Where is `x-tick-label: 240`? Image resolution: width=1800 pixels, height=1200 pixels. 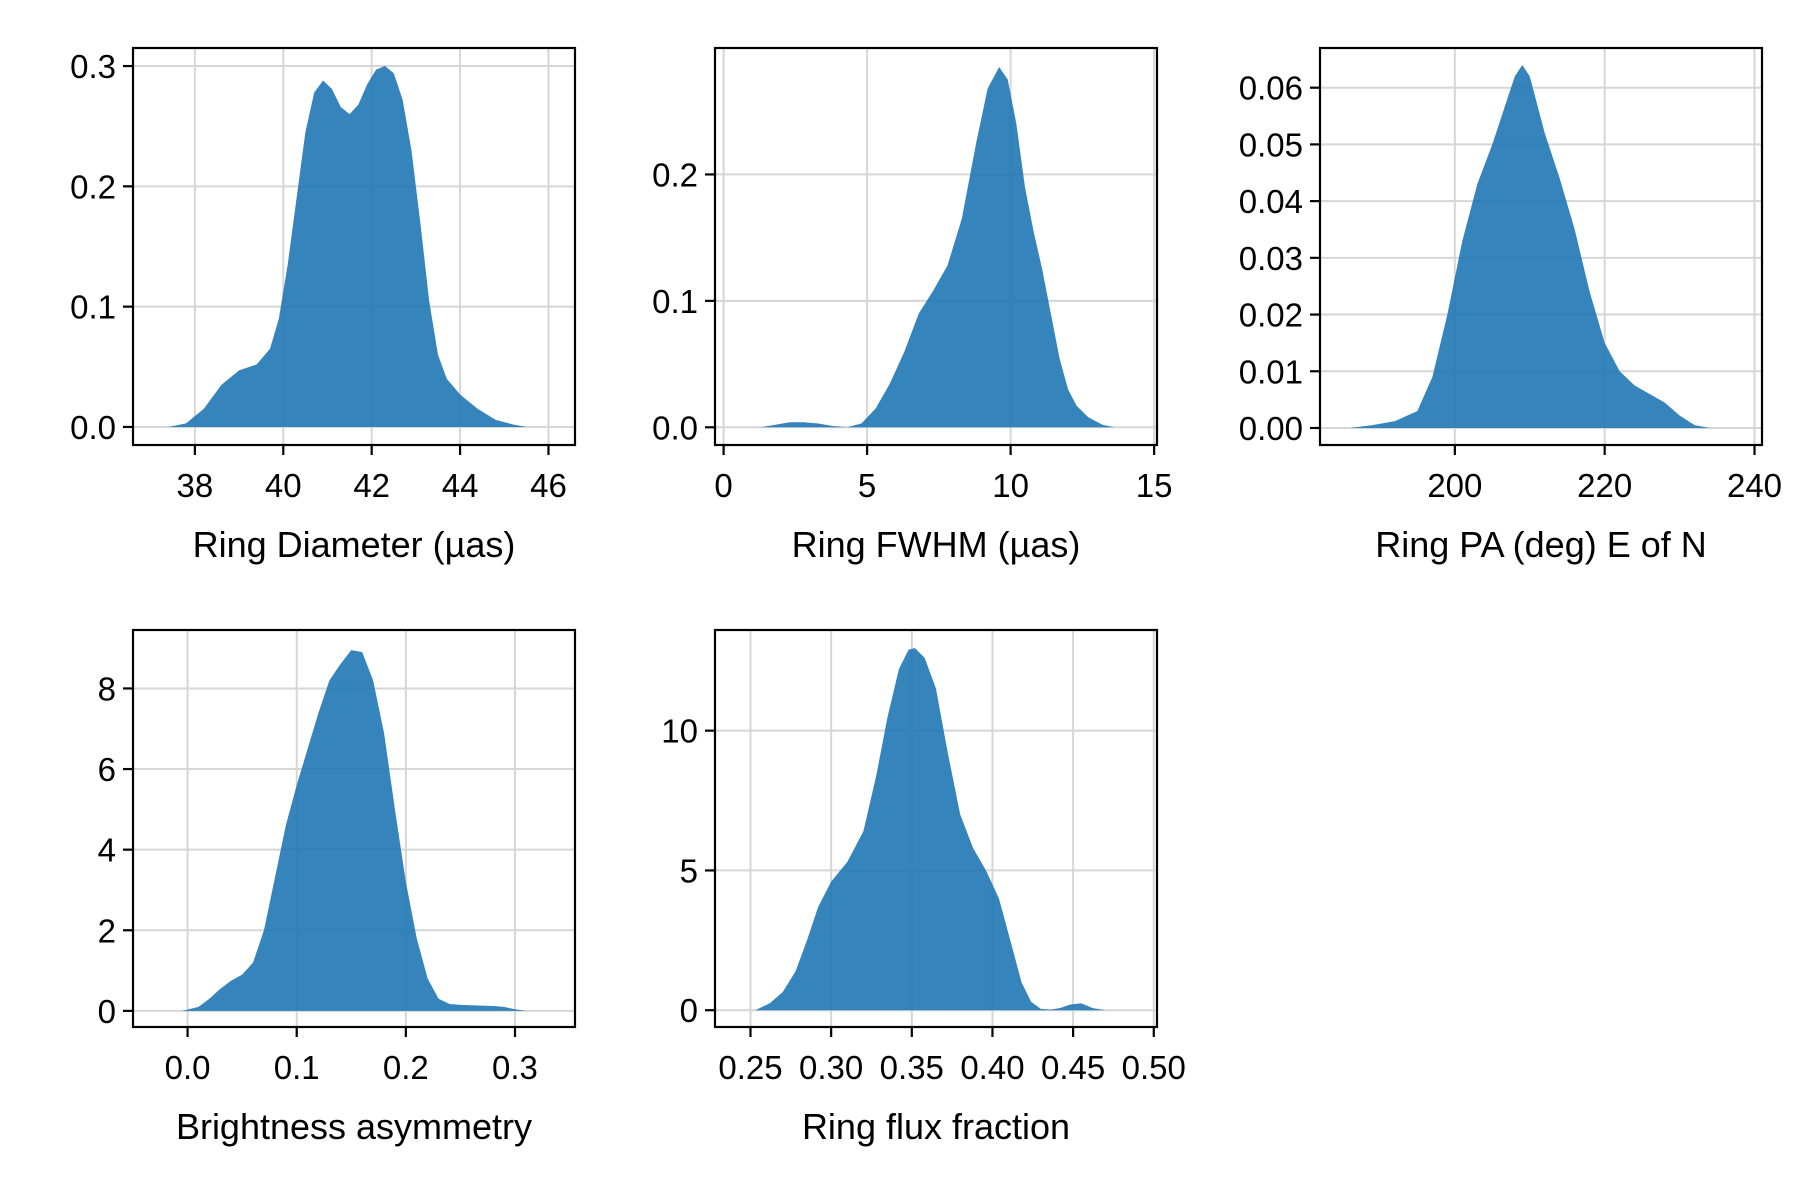 x-tick-label: 240 is located at coordinates (1754, 485).